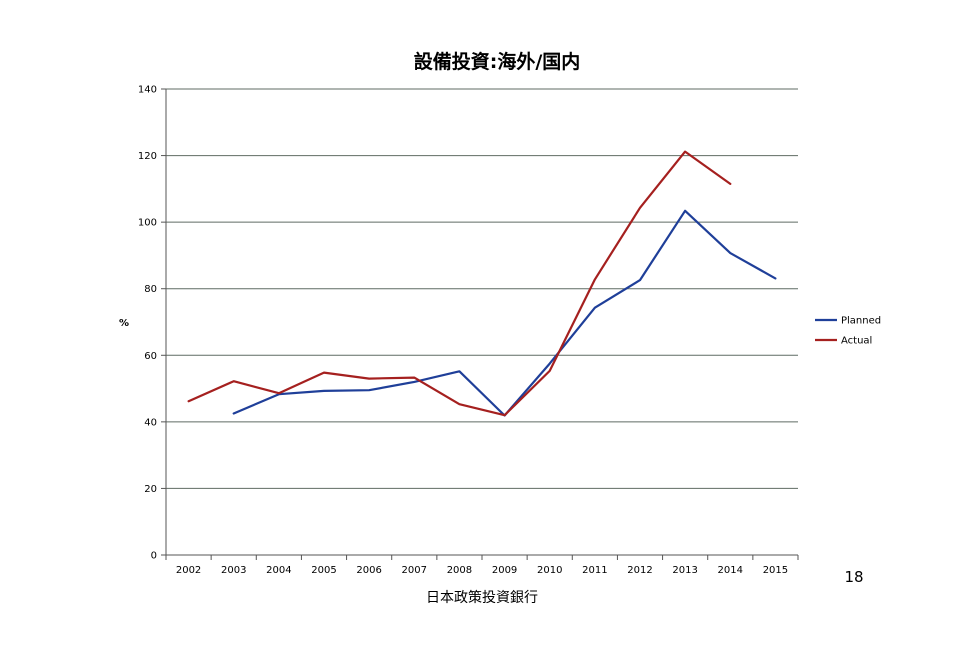  What do you see at coordinates (594, 570) in the screenshot?
I see `x-tick-label: 2011` at bounding box center [594, 570].